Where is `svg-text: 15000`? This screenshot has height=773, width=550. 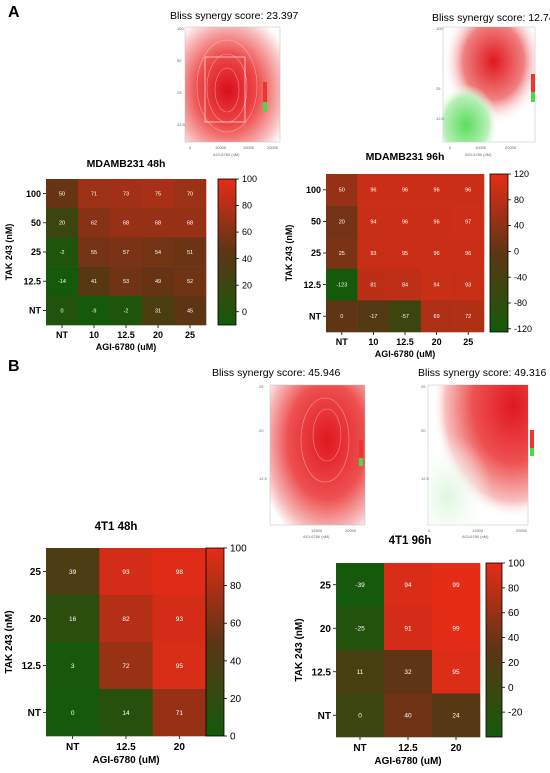
svg-text: 15000 is located at coordinates (249, 147).